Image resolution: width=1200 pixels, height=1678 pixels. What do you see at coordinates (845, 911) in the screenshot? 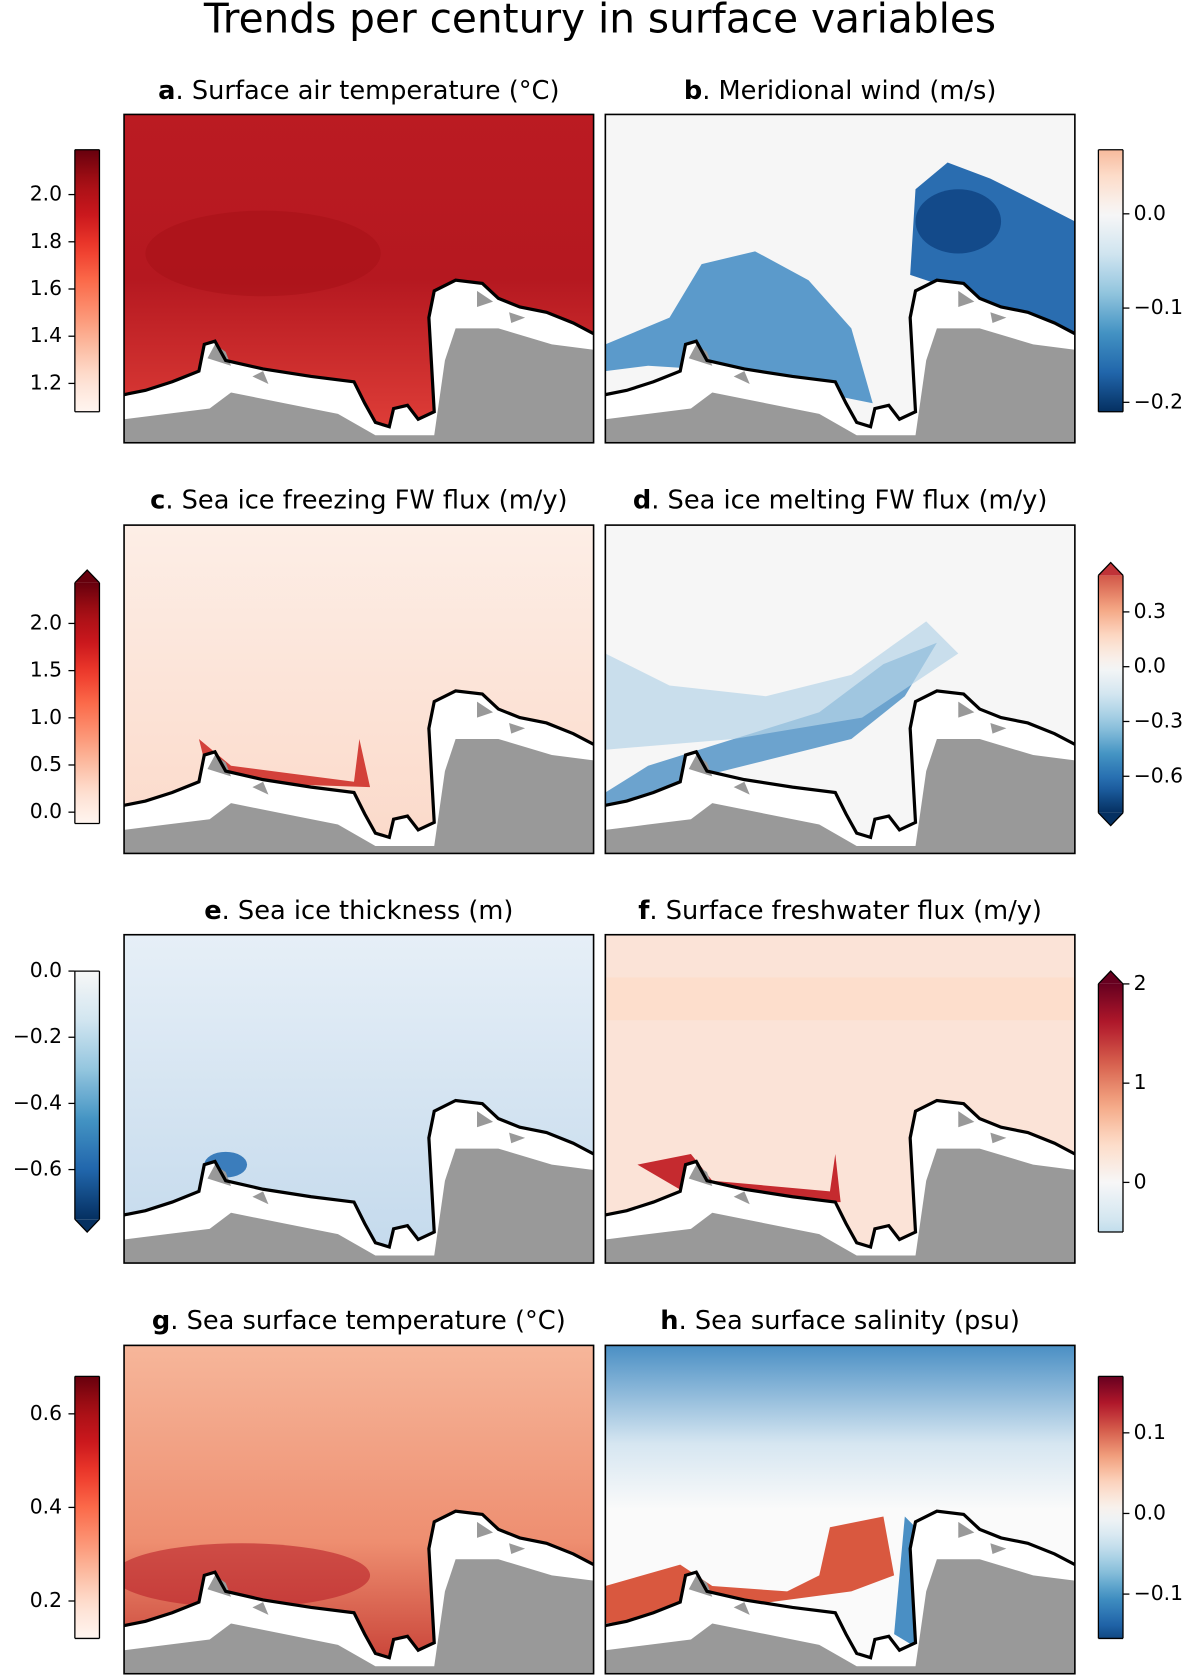
I see `panel-title-text: . Surface freshwater flux (m/y)` at bounding box center [845, 911].